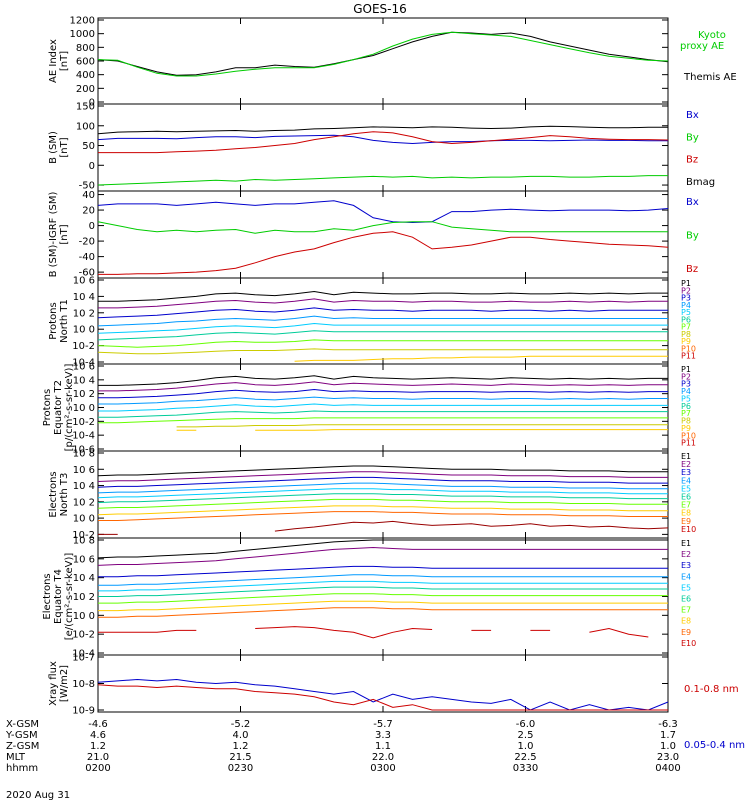 This screenshot has width=750, height=800. Describe the element at coordinates (98, 735) in the screenshot. I see `row-value: 4.6` at that location.